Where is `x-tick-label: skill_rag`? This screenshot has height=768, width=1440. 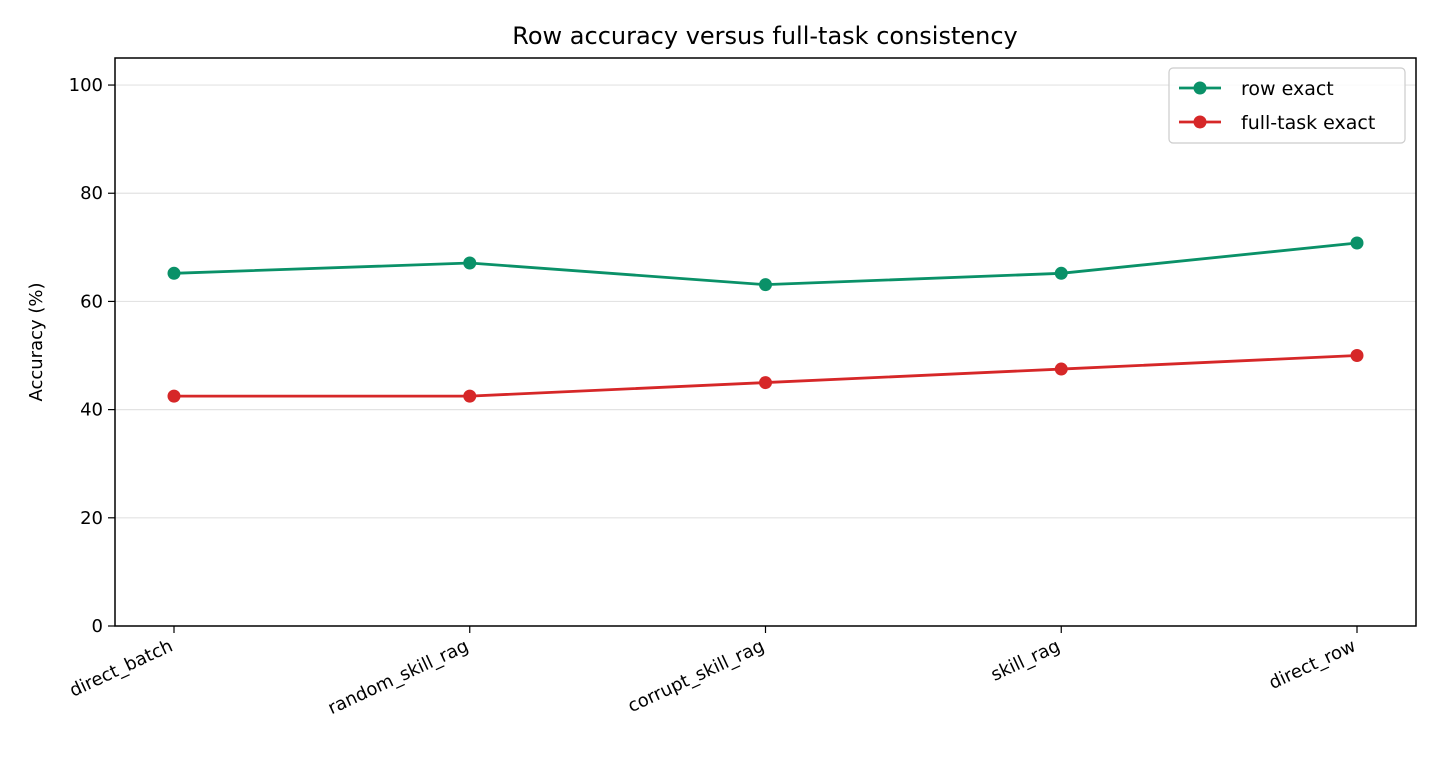
x-tick-label: skill_rag is located at coordinates (1026, 660).